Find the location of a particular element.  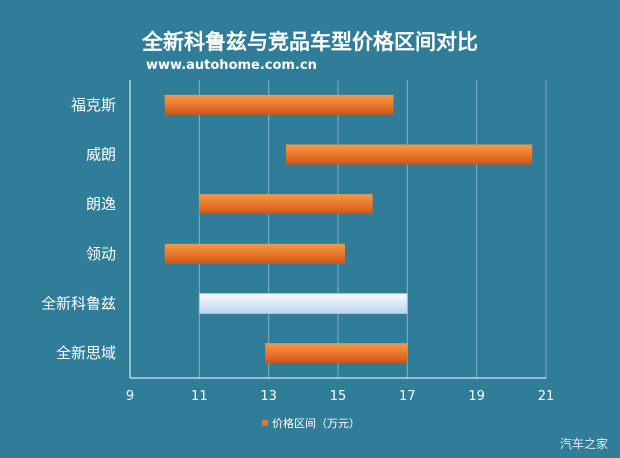

category-label: 全新思域 is located at coordinates (86, 353).